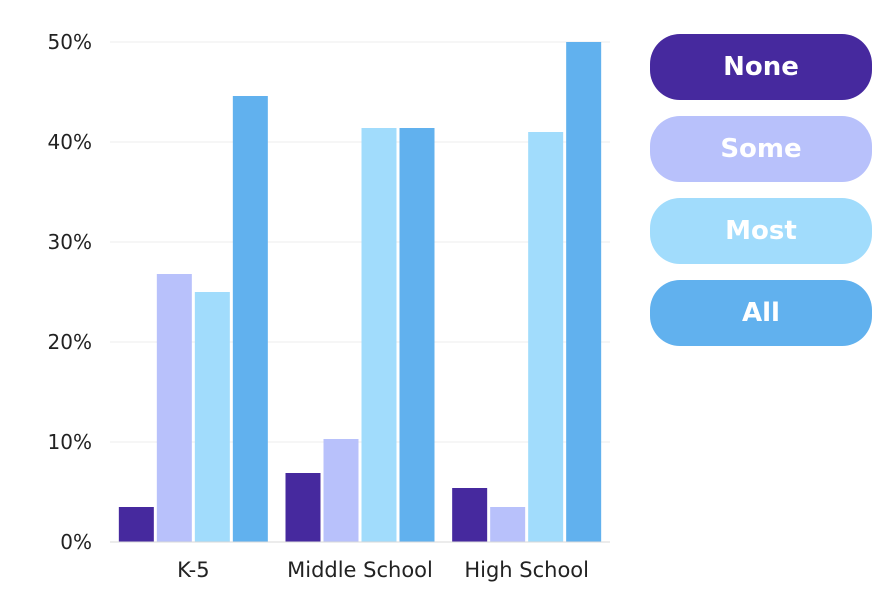 The image size is (895, 595). Describe the element at coordinates (360, 570) in the screenshot. I see `x-category-label: Middle School` at that location.